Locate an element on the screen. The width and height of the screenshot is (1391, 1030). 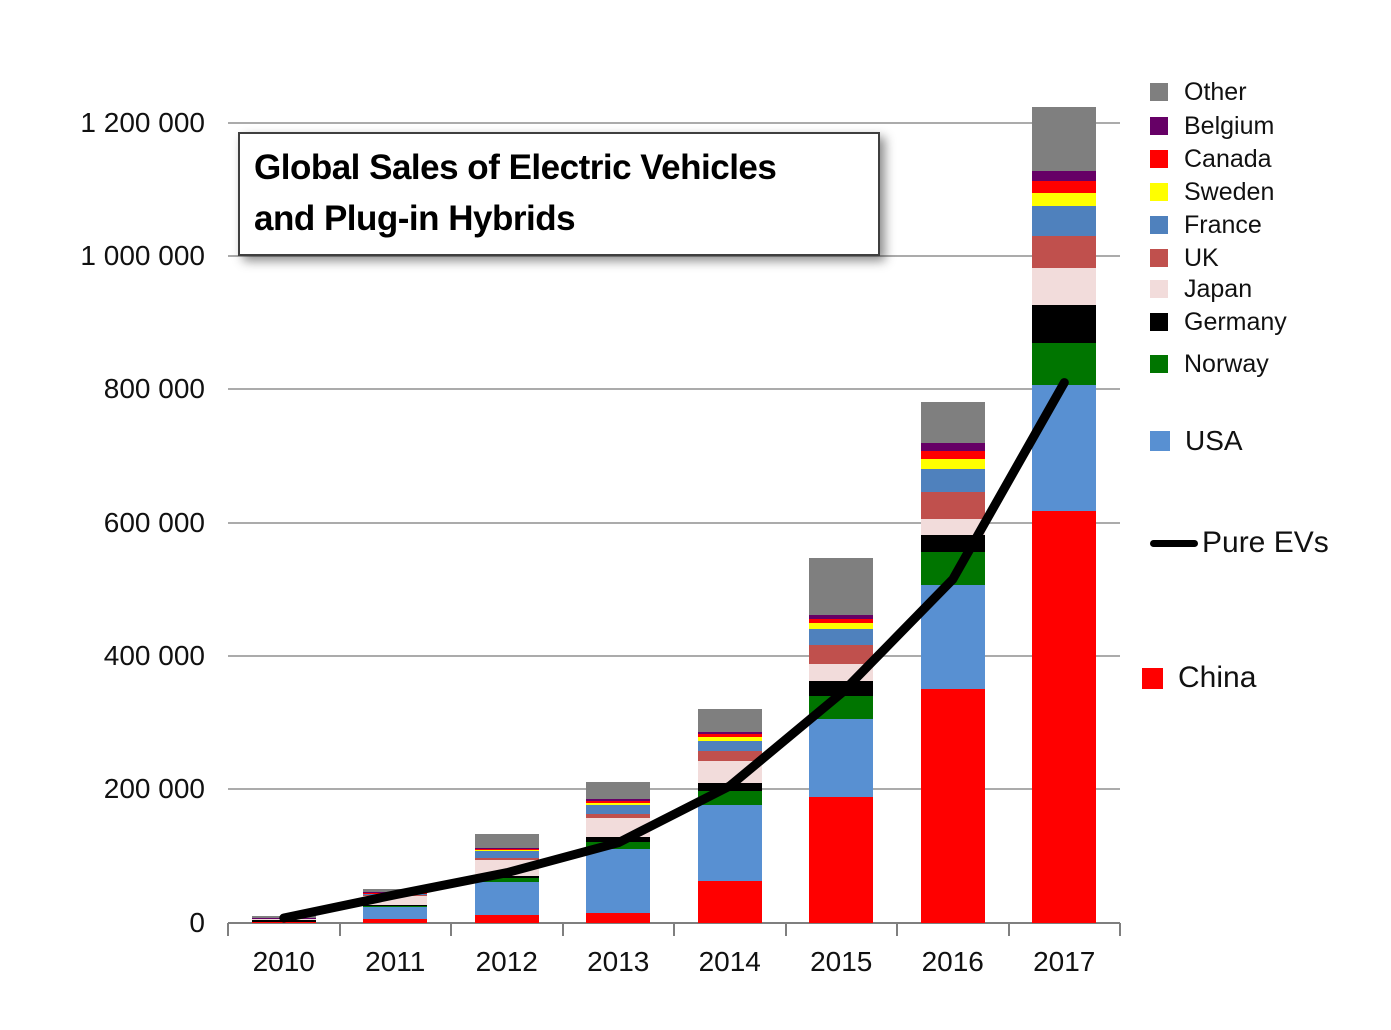
x-tick-label: 2015 is located at coordinates (841, 961).